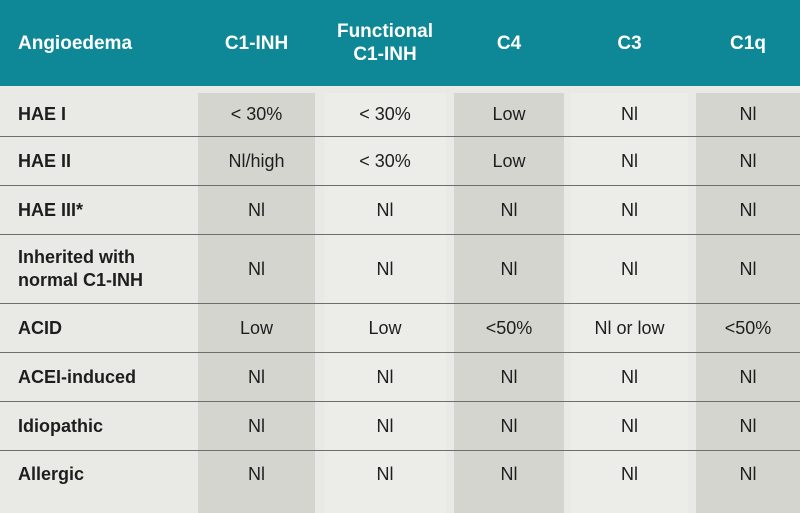  I want to click on header-c3: C3, so click(629, 43).